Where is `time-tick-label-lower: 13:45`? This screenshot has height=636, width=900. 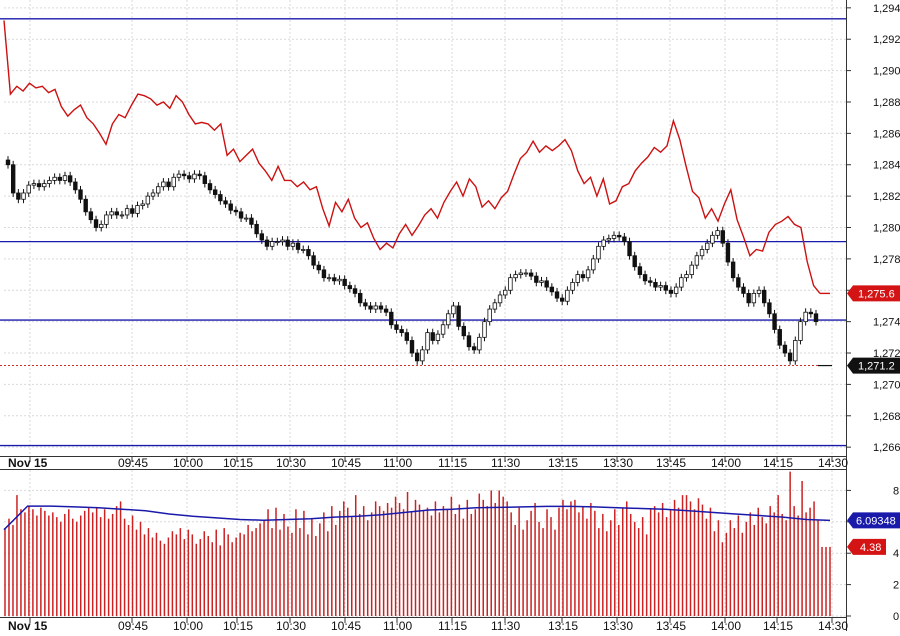
time-tick-label-lower: 13:45 is located at coordinates (671, 625).